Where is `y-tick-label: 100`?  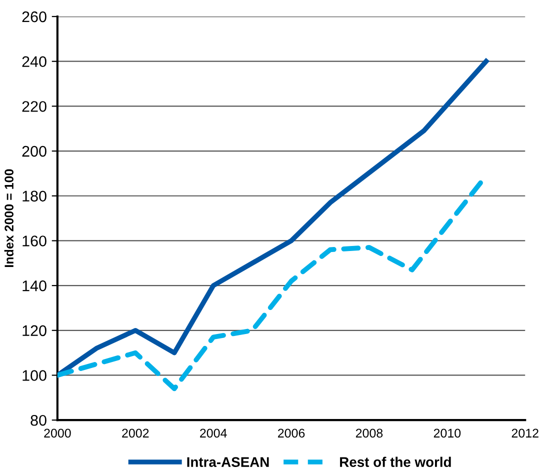 y-tick-label: 100 is located at coordinates (34, 375).